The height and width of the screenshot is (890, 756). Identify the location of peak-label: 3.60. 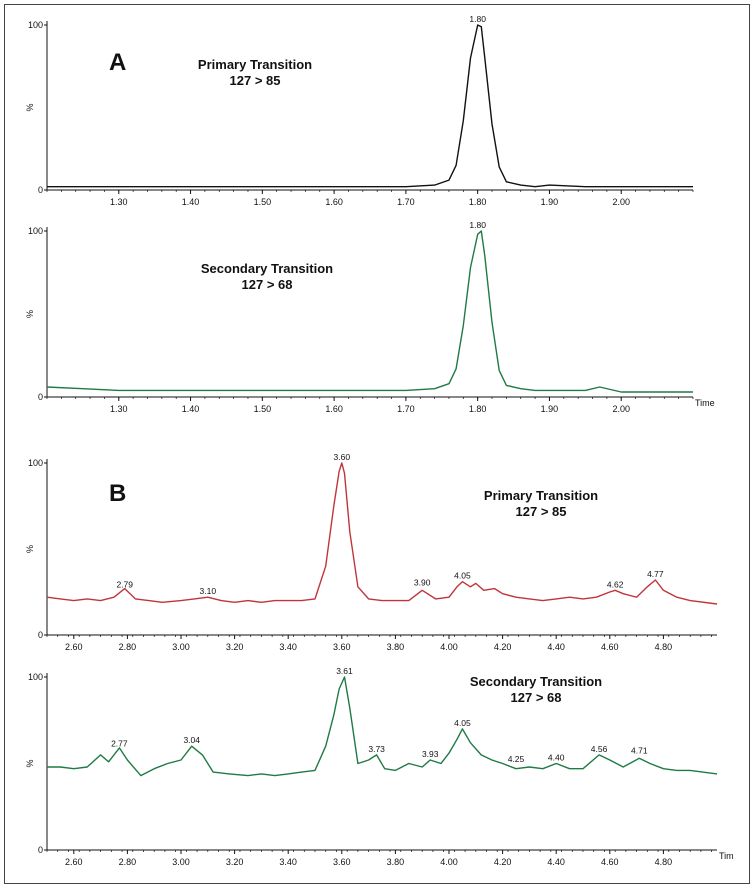
(342, 457).